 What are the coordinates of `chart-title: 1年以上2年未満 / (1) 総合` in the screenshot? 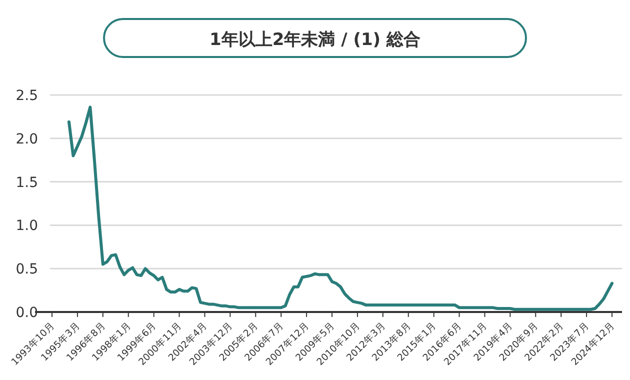 It's located at (315, 40).